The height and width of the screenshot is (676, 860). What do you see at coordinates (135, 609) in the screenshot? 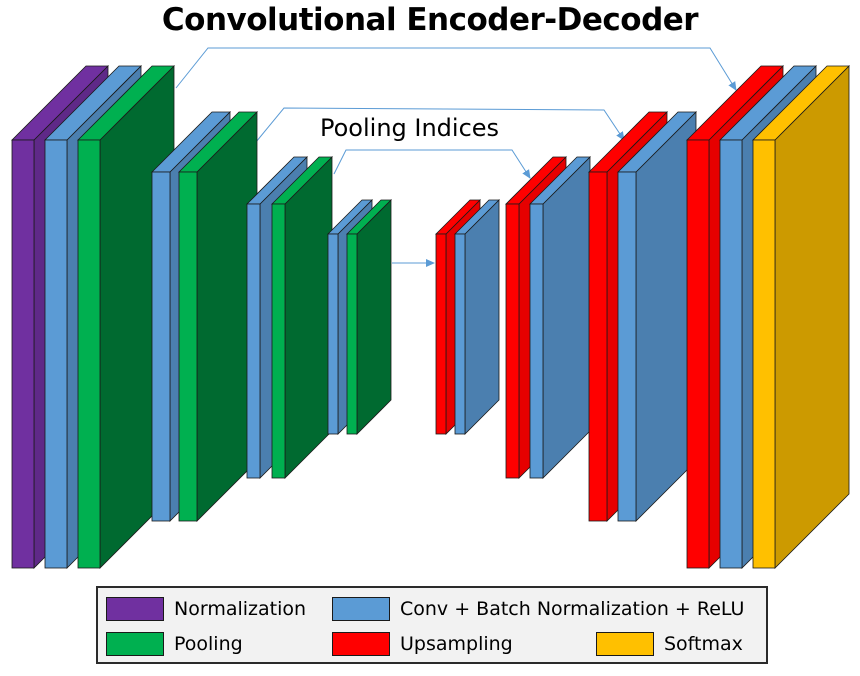
I see `legend-swatch-normalization` at bounding box center [135, 609].